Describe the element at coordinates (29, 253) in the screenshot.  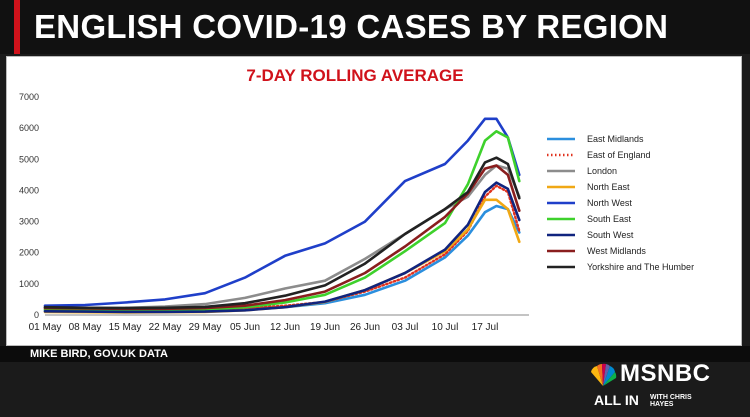
I see `y-tick-label: 2000` at that location.